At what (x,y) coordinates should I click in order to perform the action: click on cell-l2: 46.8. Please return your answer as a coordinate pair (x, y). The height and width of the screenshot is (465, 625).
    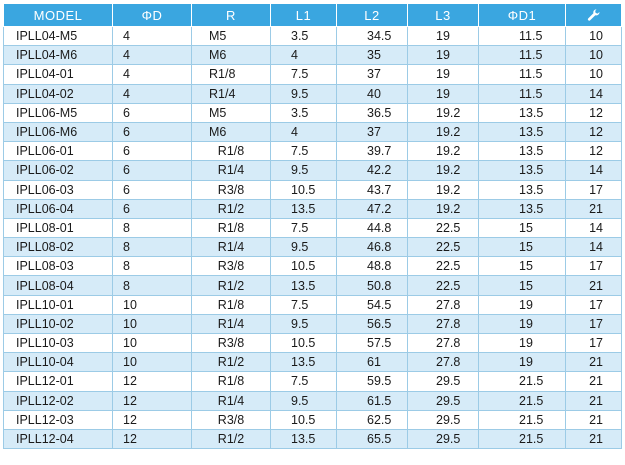
    Looking at the image, I should click on (372, 247).